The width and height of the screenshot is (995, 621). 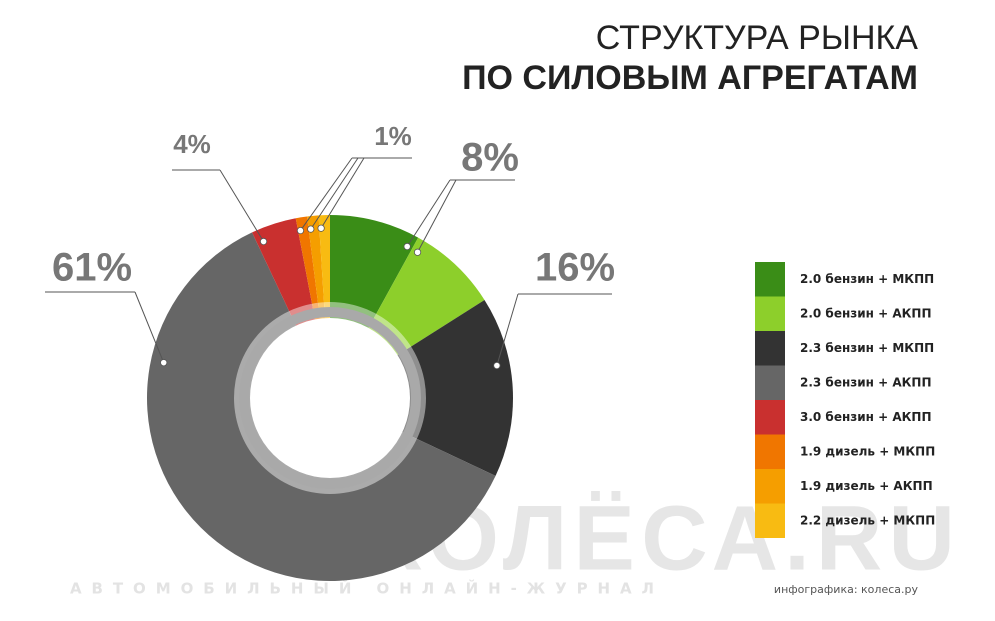 What do you see at coordinates (575, 268) in the screenshot?
I see `value-label: 16%` at bounding box center [575, 268].